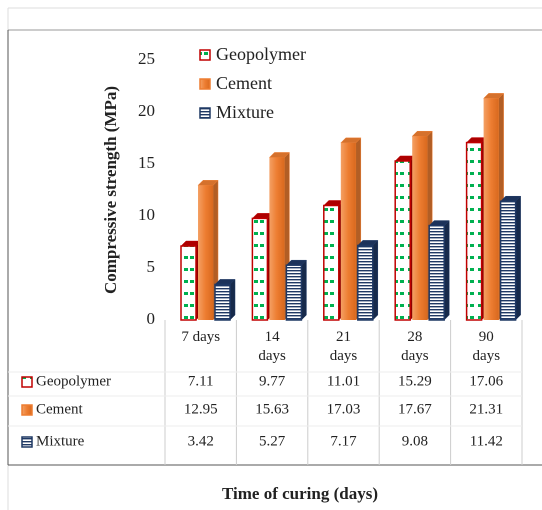 Image resolution: width=542 pixels, height=510 pixels. I want to click on table-row-label: Cement, so click(59, 409).